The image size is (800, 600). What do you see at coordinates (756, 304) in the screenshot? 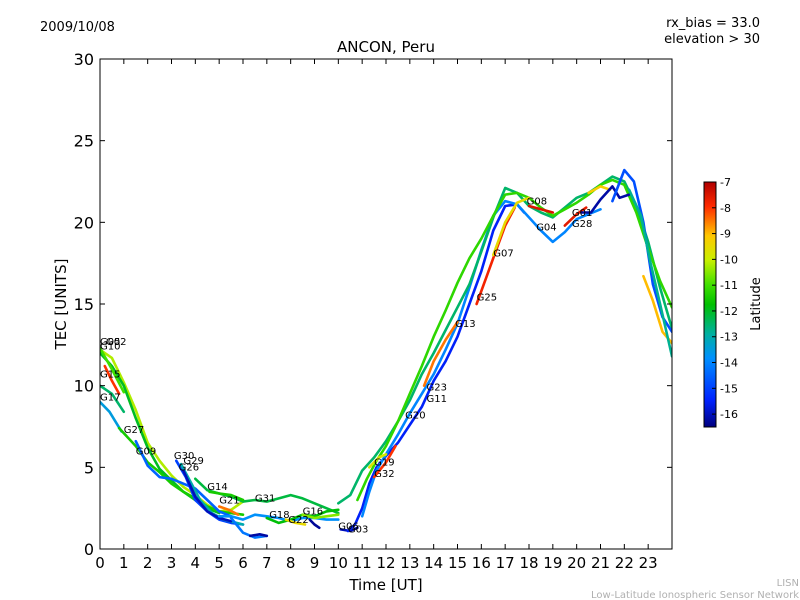
I see `colorbar-label: Latitude` at bounding box center [756, 304].